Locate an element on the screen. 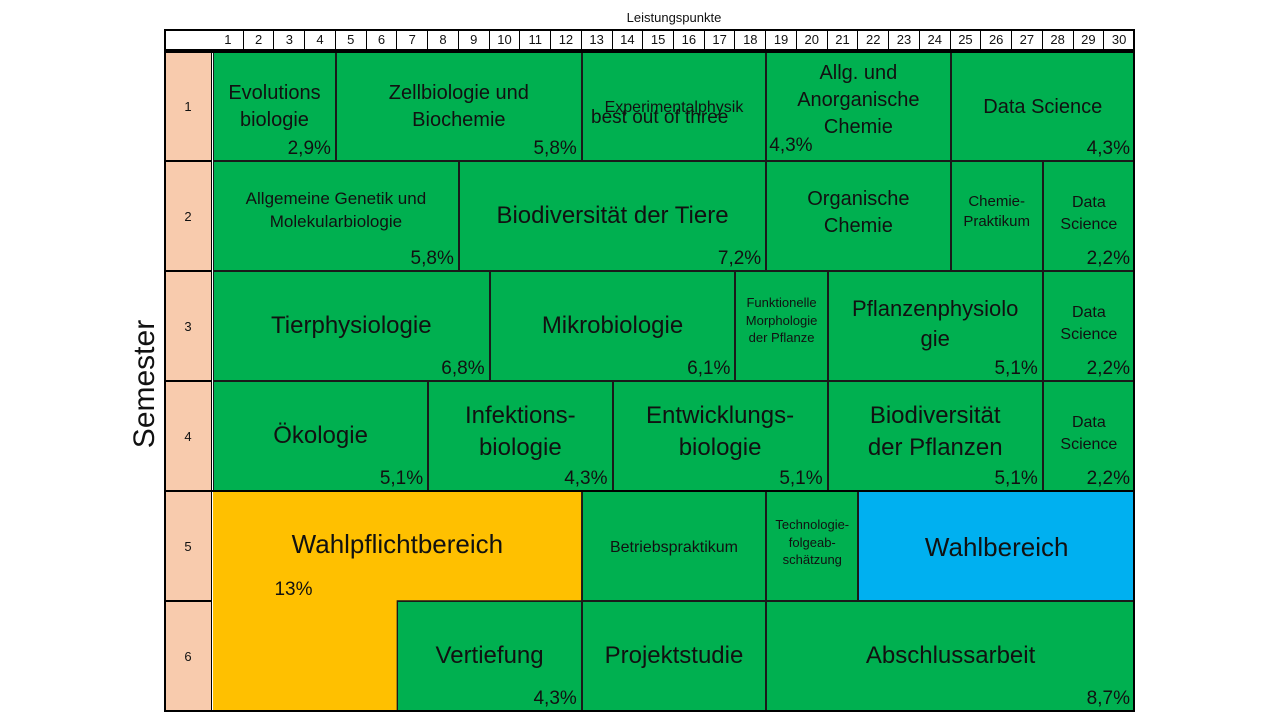 The width and height of the screenshot is (1280, 720). column-header: 28 is located at coordinates (1058, 40).